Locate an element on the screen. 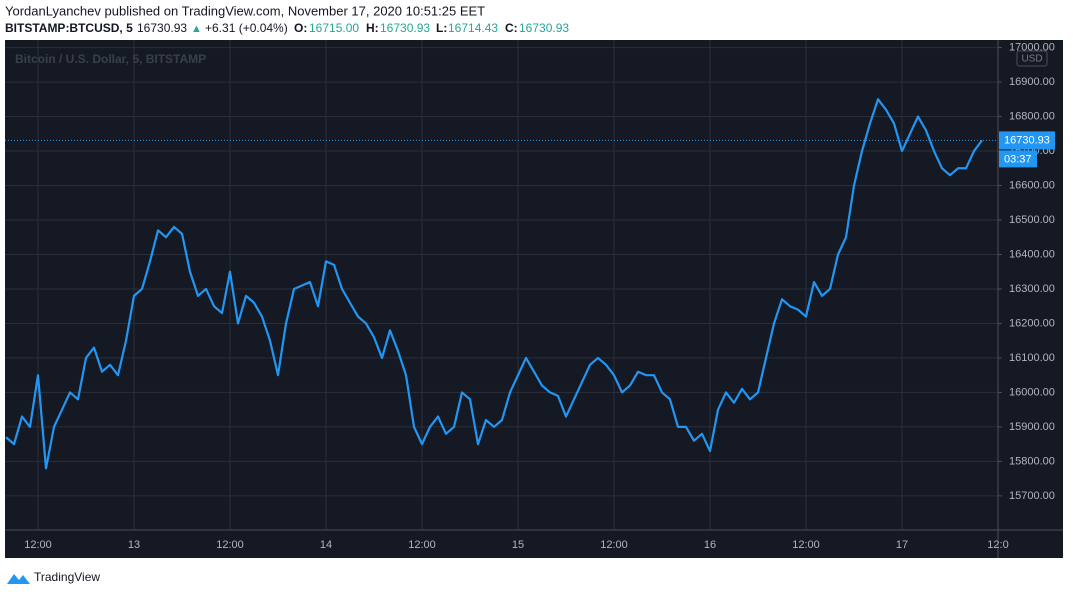 This screenshot has width=1073, height=596. x-tick-label: 17 is located at coordinates (902, 545).